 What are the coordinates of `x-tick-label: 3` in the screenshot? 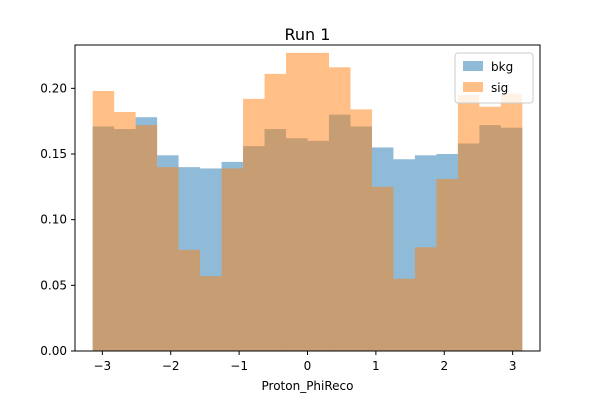 It's located at (513, 366).